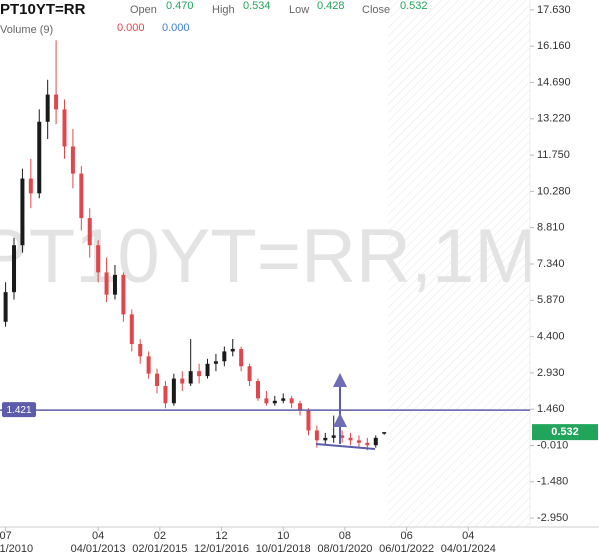 Image resolution: width=599 pixels, height=557 pixels. What do you see at coordinates (299, 10) in the screenshot?
I see `legend-label: Low` at bounding box center [299, 10].